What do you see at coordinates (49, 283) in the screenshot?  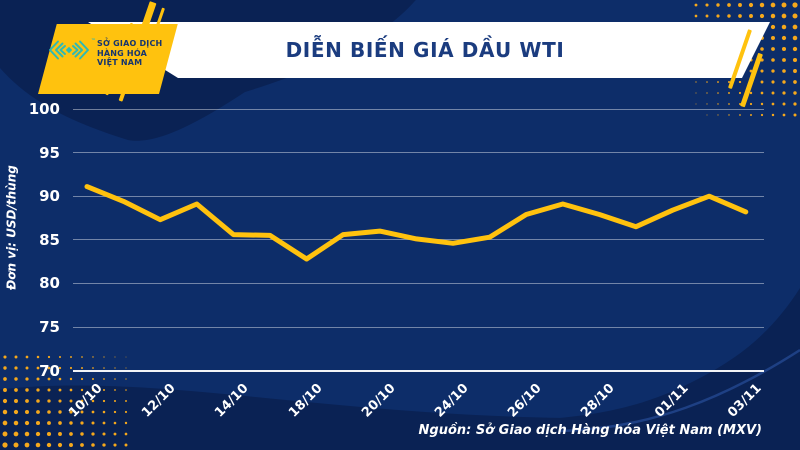 I see `y-axis-label-80: 80` at bounding box center [49, 283].